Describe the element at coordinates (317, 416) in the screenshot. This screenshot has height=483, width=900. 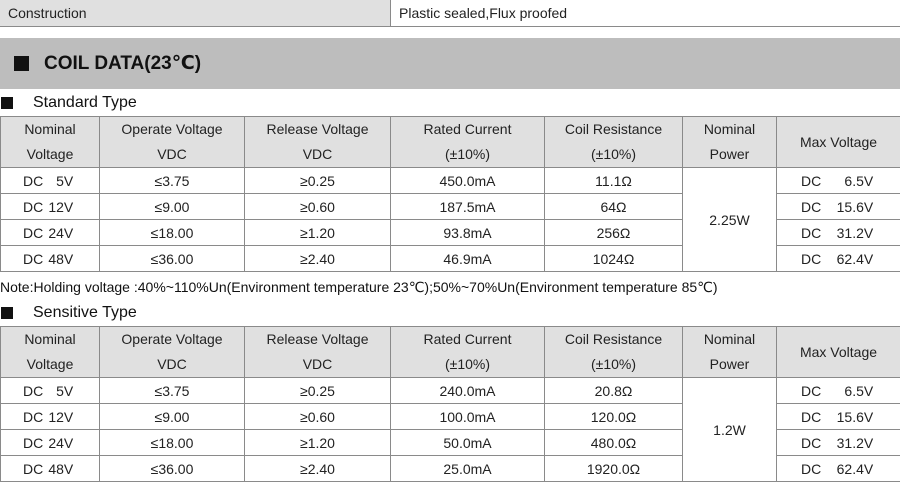
I see `release-voltage-cell: ≥0.60` at that location.